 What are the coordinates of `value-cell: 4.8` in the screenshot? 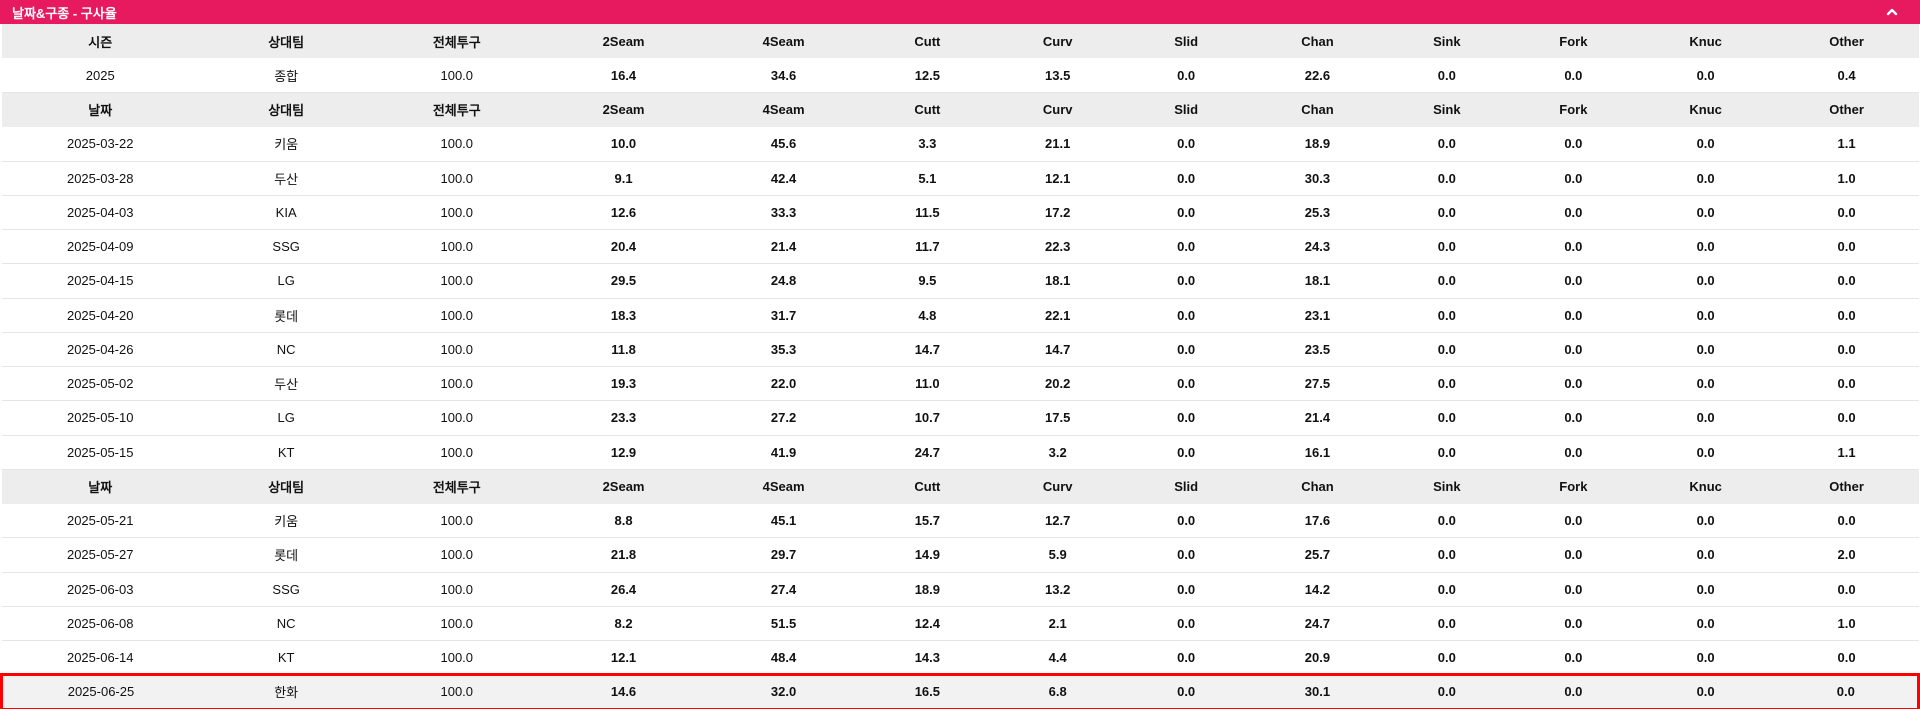 It's located at (927, 315).